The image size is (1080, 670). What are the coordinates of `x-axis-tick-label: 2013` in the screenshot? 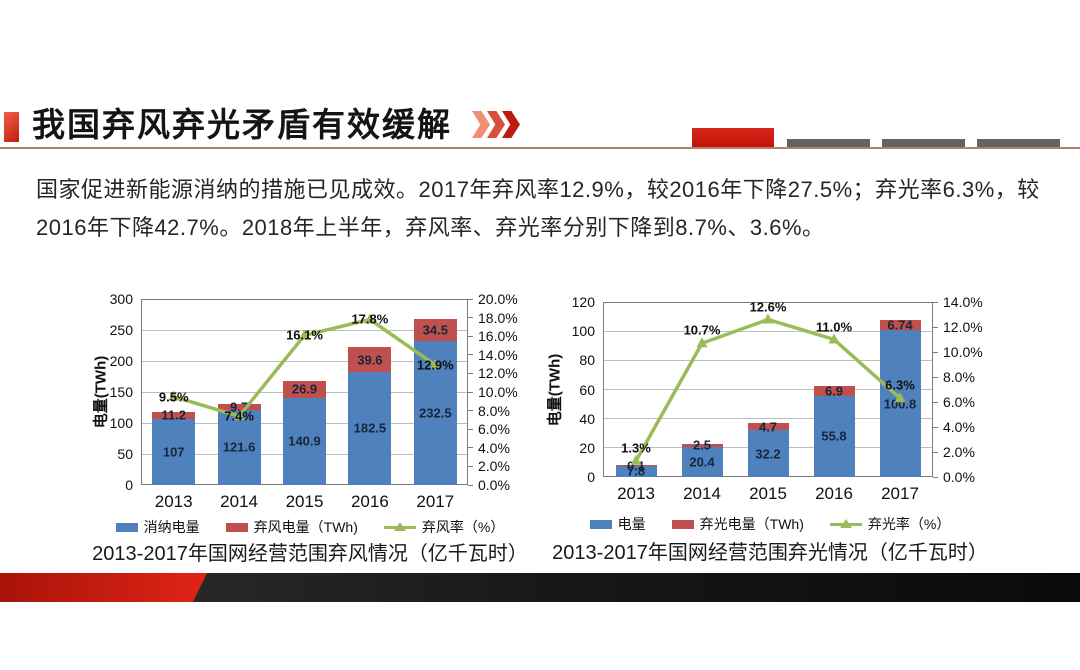 It's located at (636, 493).